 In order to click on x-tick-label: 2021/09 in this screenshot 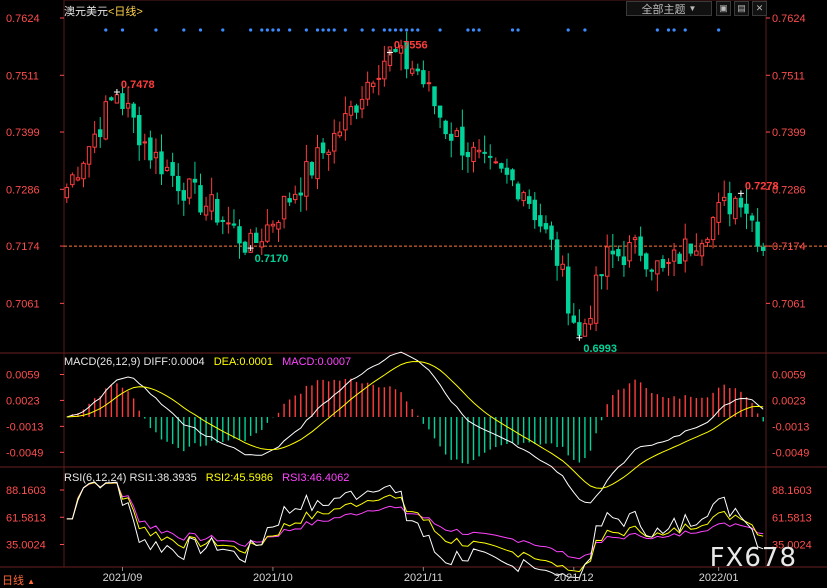, I will do `click(123, 578)`.